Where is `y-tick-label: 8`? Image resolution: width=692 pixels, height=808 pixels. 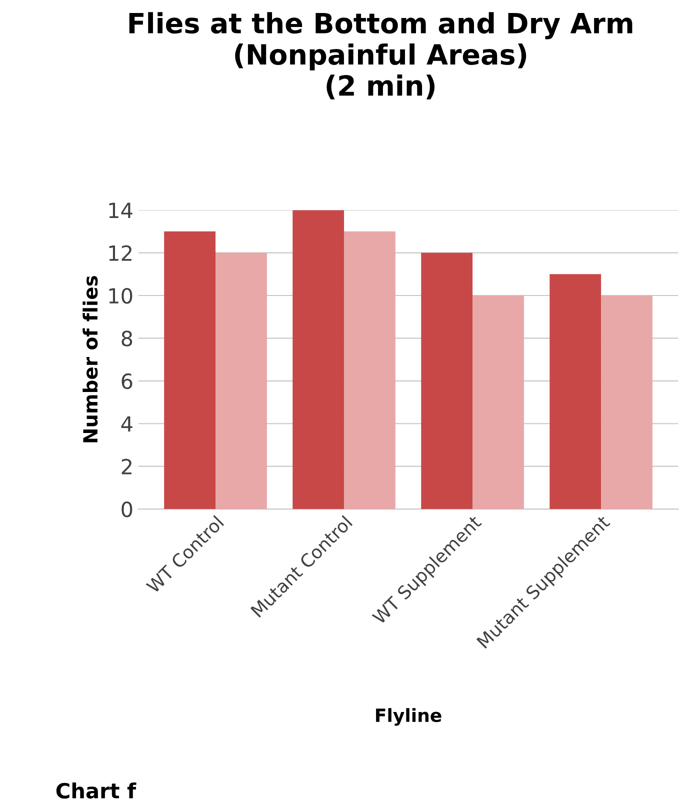
y-tick-label: 8 is located at coordinates (127, 338).